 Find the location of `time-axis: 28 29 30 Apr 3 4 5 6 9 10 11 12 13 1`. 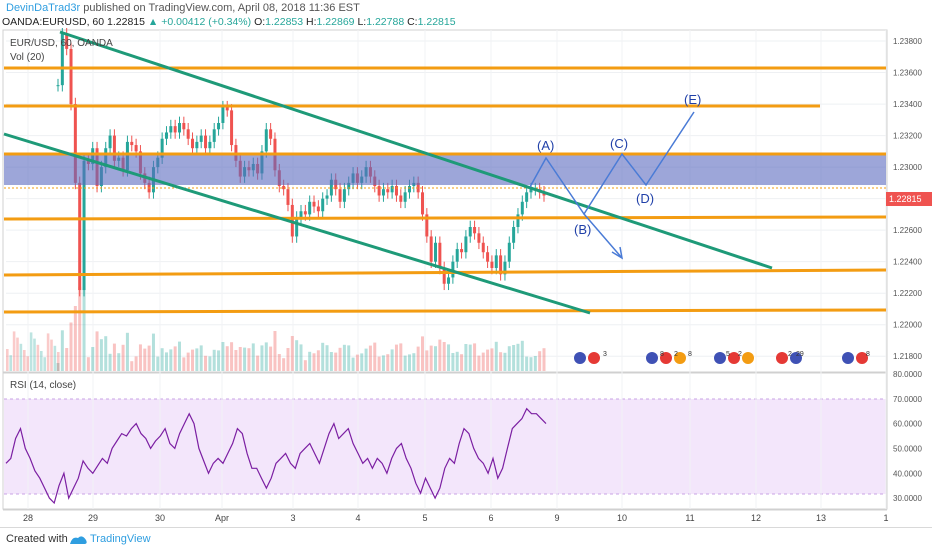

time-axis: 28 29 30 Apr 3 4 5 6 9 10 11 12 13 1 is located at coordinates (456, 518).